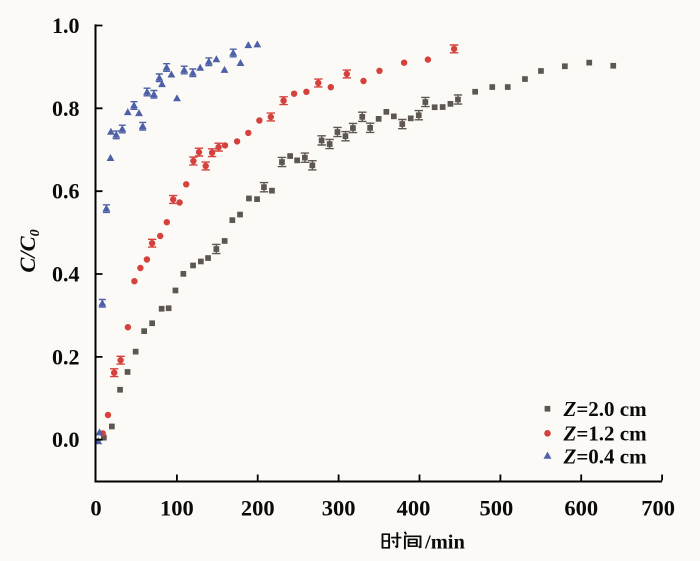 This screenshot has width=700, height=561. I want to click on svg-text: 200, so click(258, 508).